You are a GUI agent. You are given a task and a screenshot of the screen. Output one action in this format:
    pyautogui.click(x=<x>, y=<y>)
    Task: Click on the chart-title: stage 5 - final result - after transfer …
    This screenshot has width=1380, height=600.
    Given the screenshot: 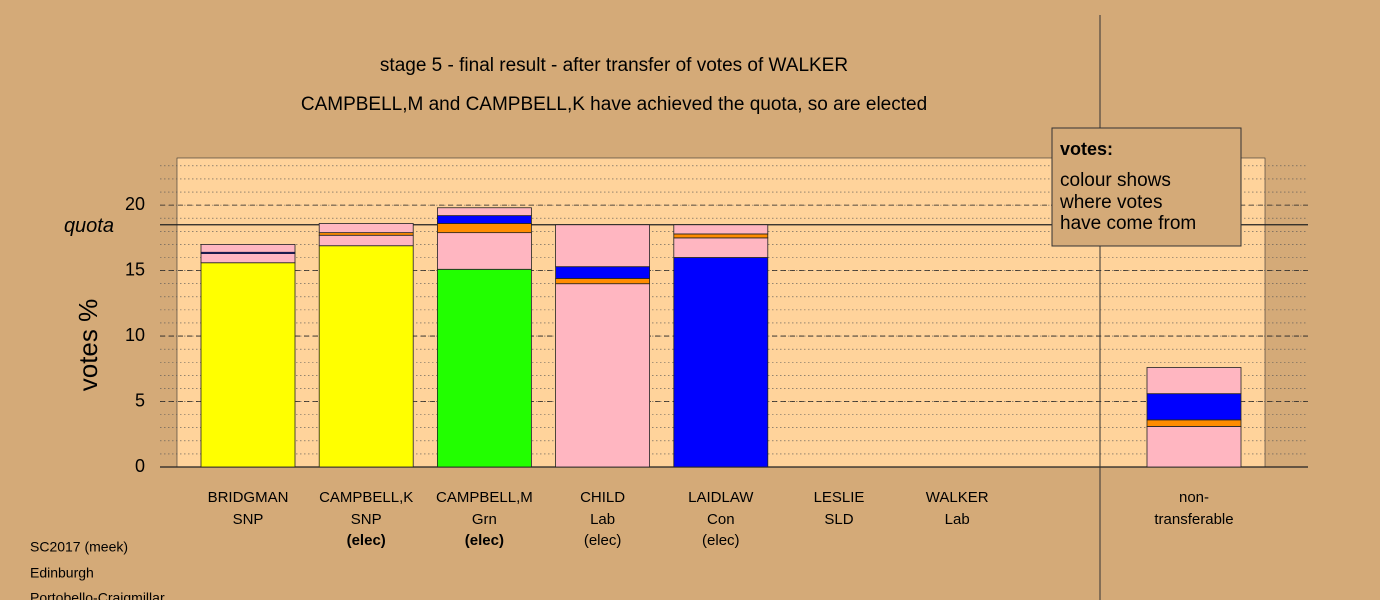 What is the action you would take?
    pyautogui.click(x=614, y=65)
    